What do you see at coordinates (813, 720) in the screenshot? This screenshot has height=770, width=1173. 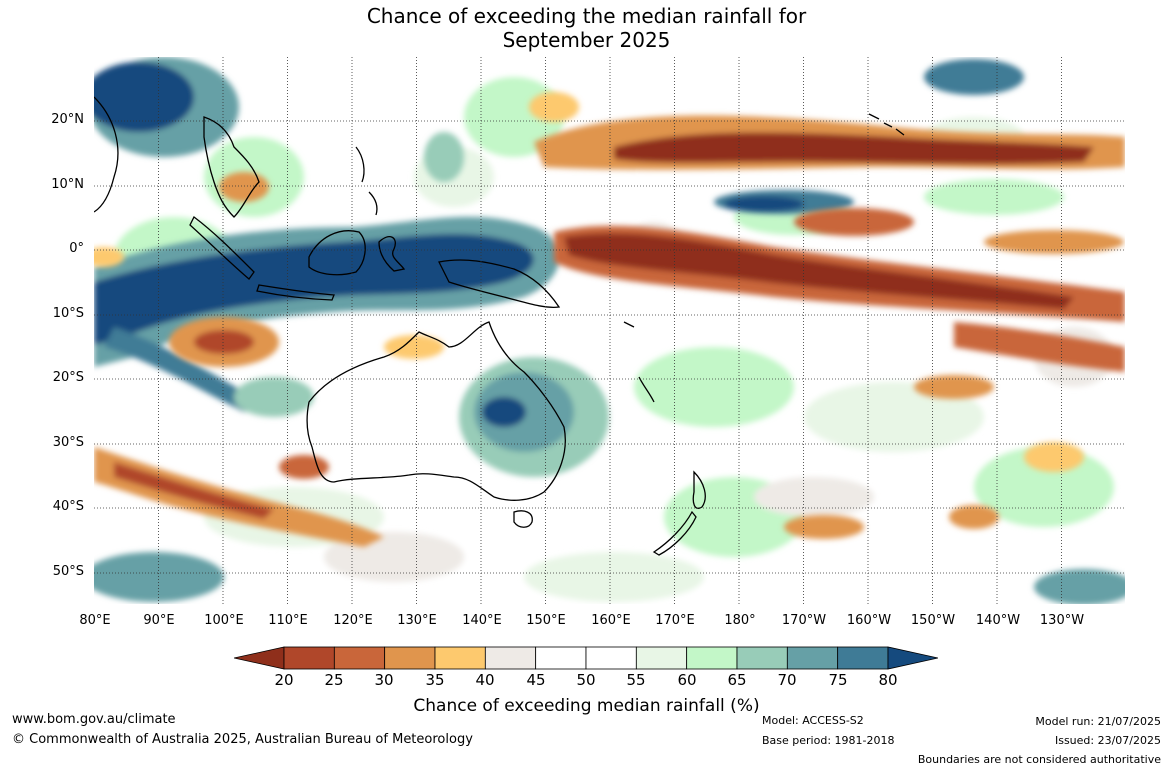 I see `model-name: Model: ACCESS-S2` at bounding box center [813, 720].